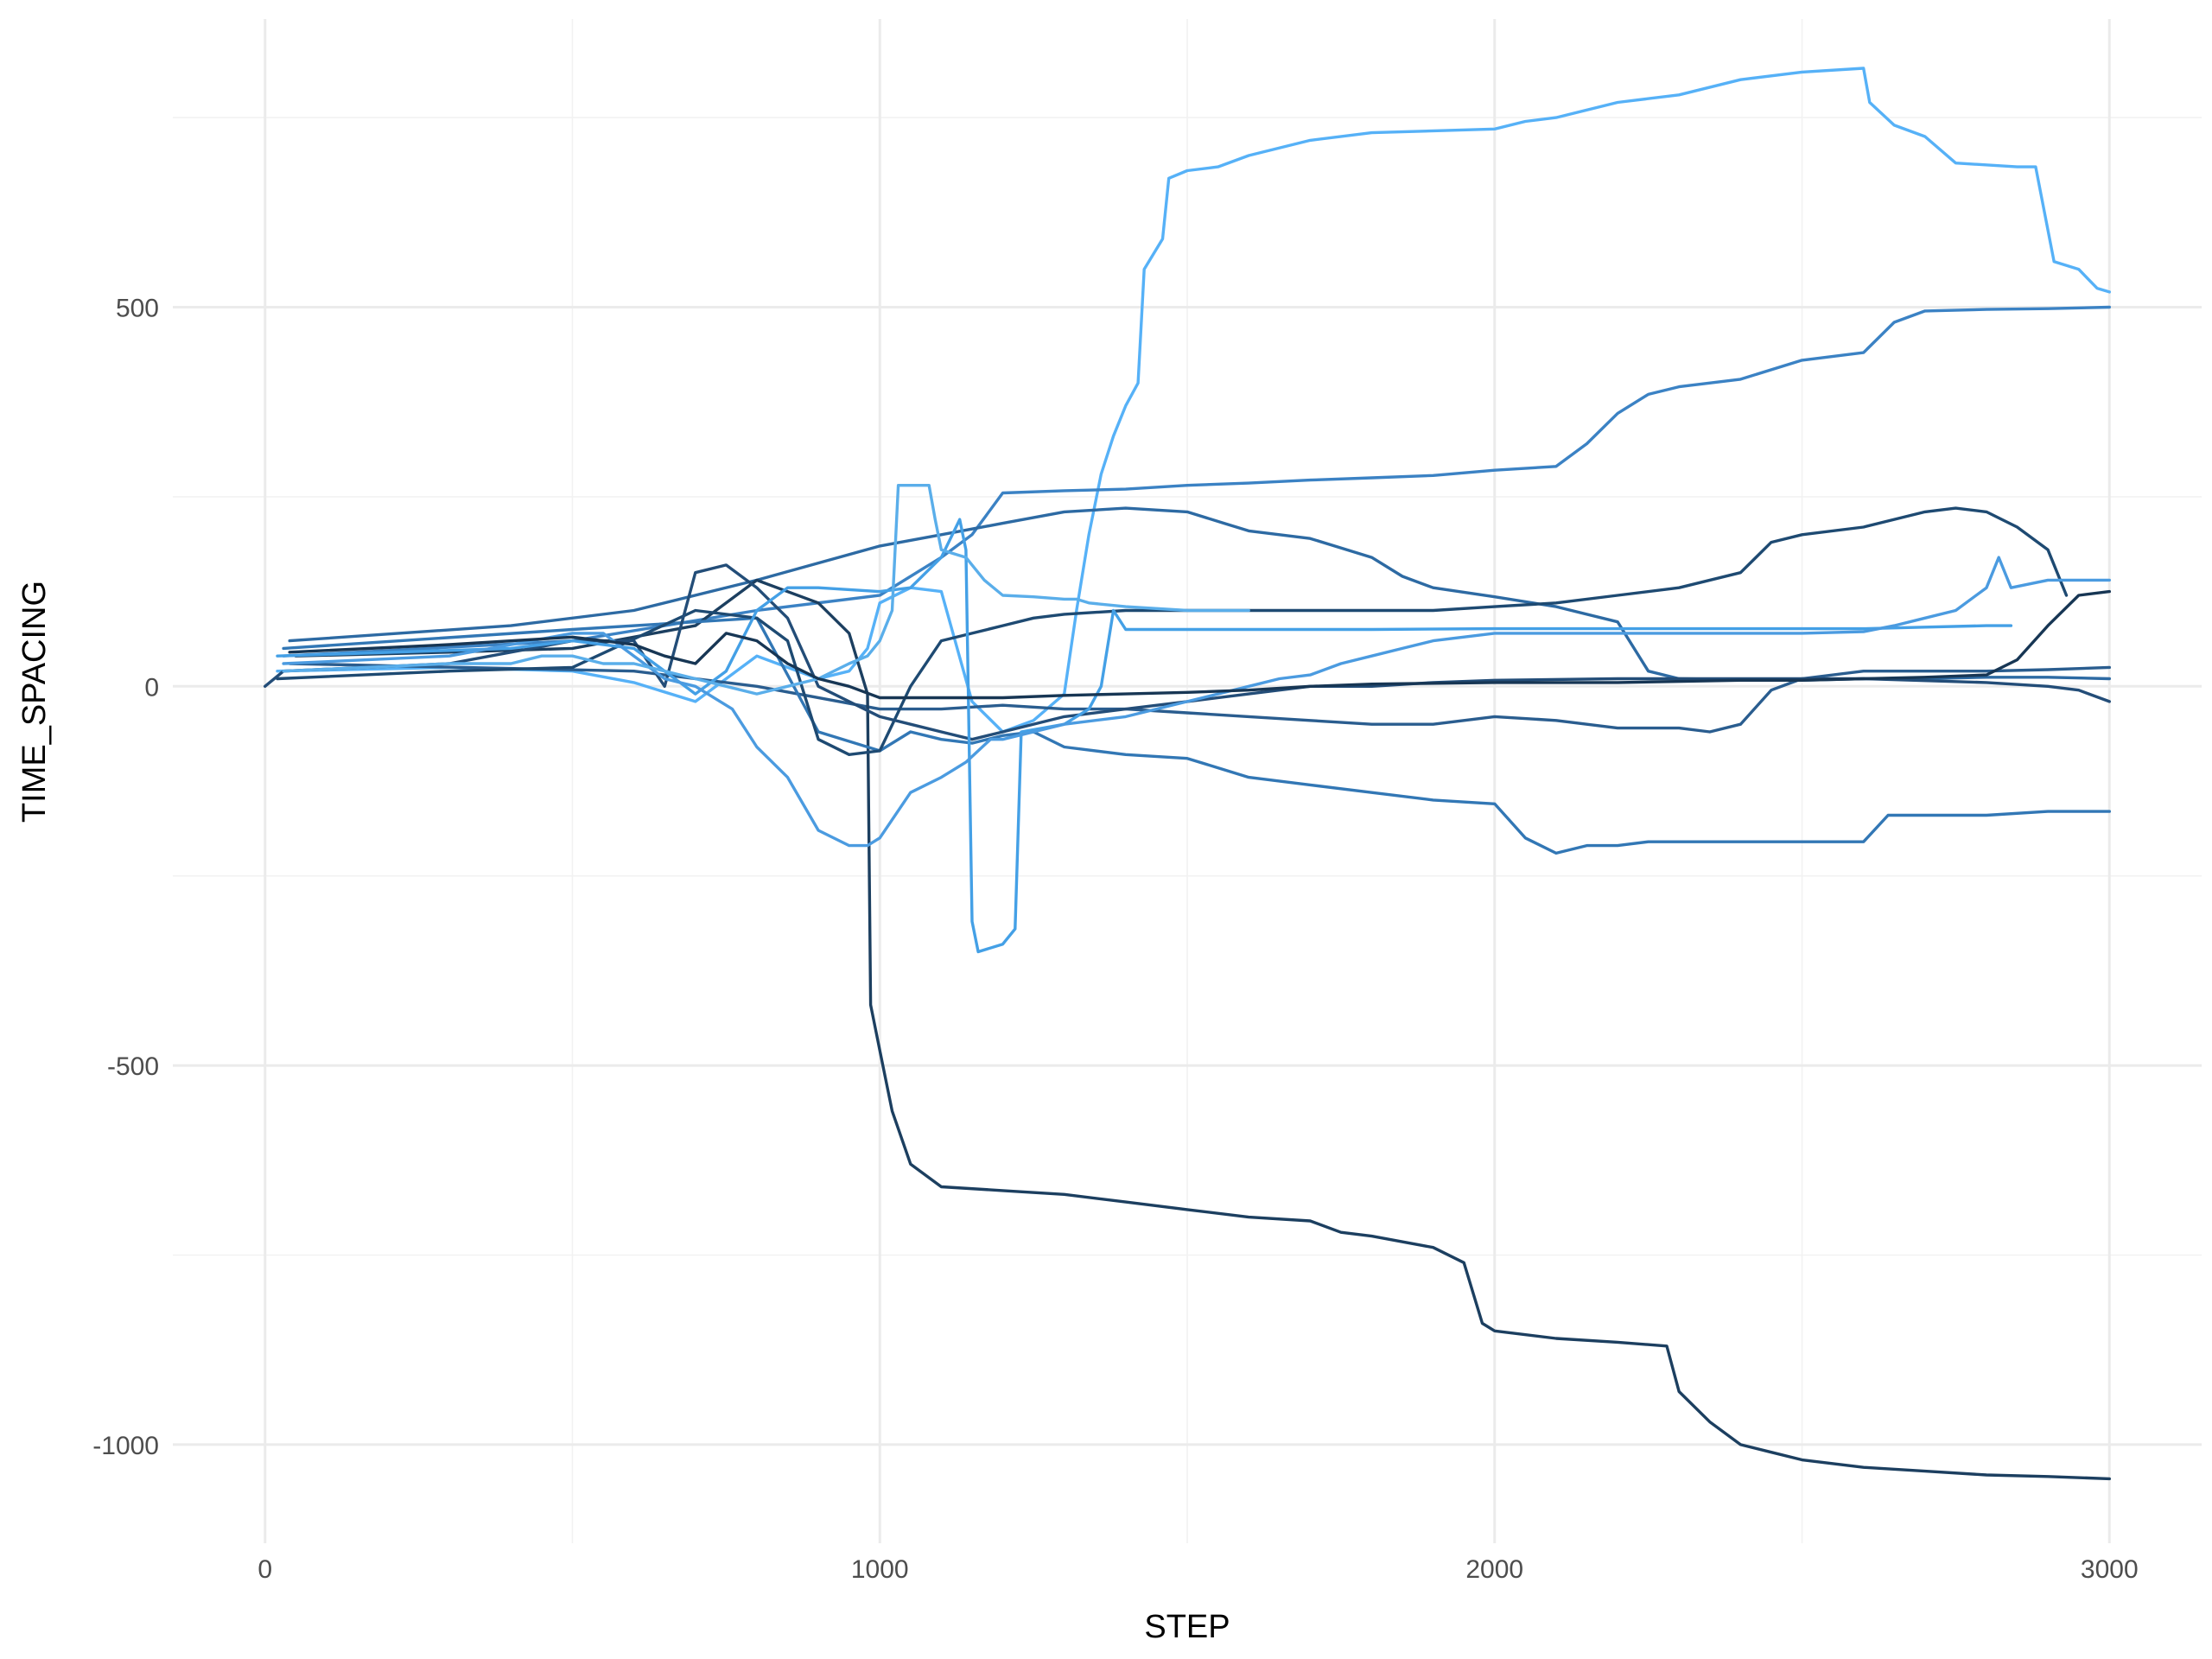  What do you see at coordinates (2110, 1569) in the screenshot?
I see `x-tick-label: 3000` at bounding box center [2110, 1569].